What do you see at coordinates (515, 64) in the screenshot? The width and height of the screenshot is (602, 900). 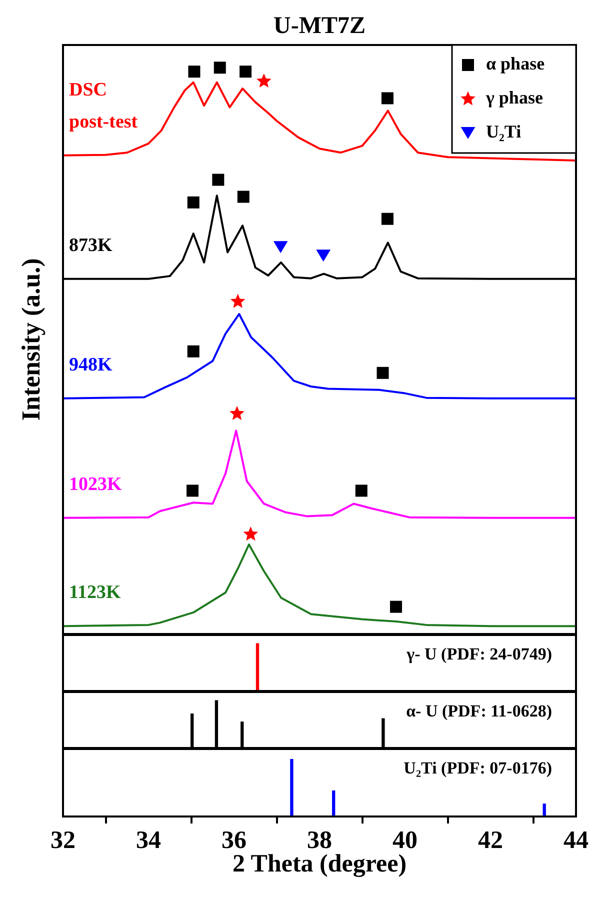 I see `legend-label: α phase` at bounding box center [515, 64].